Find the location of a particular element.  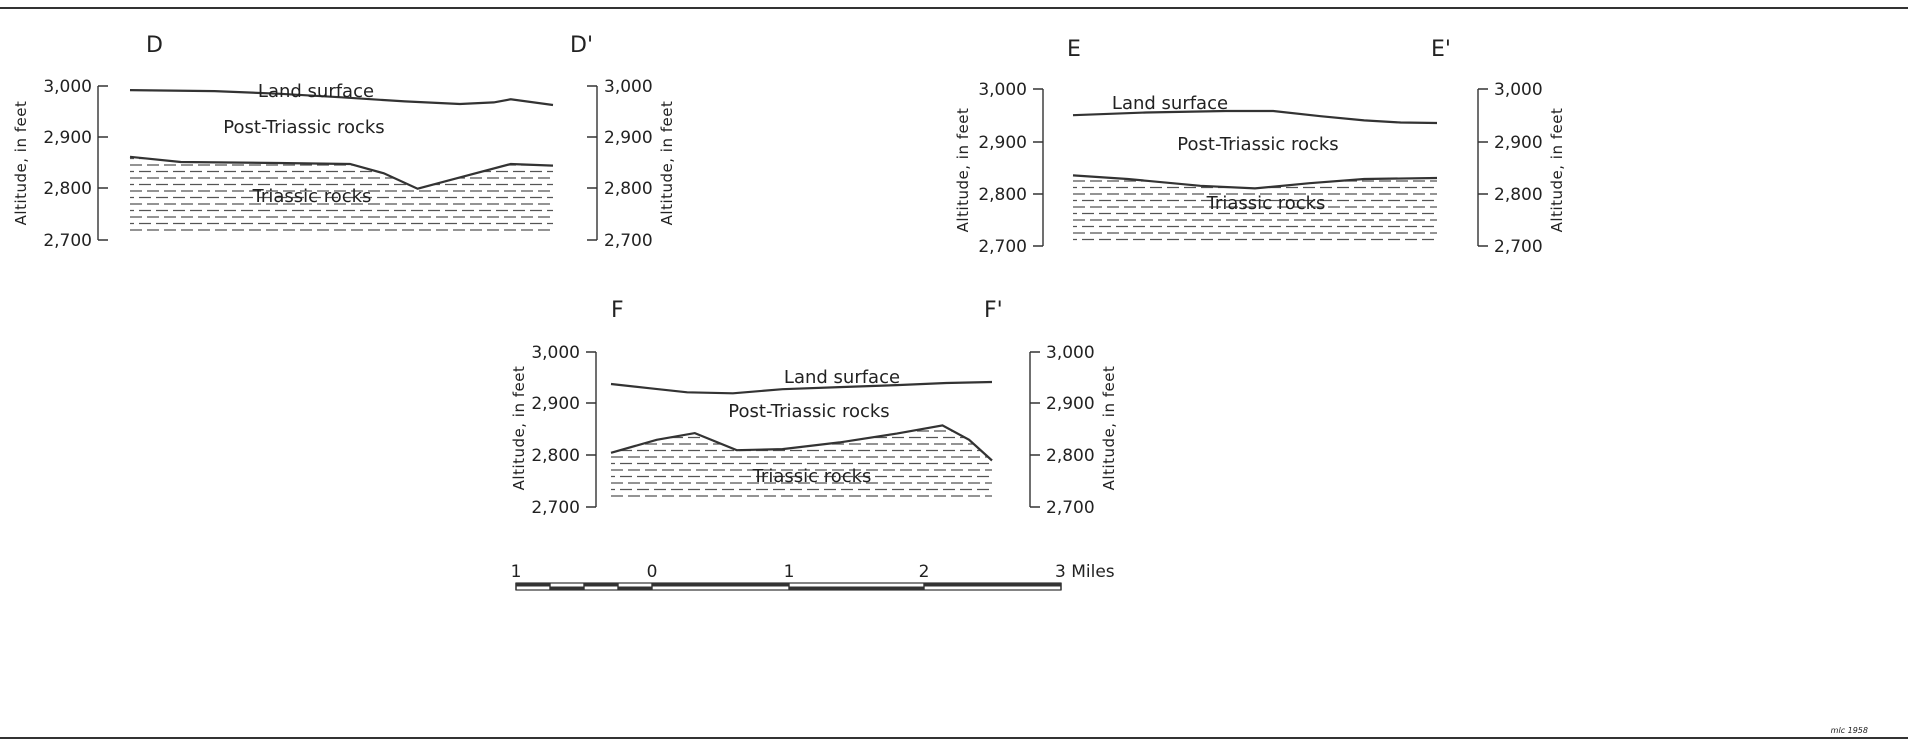

section-d-right-tick: 2,800 is located at coordinates (628, 189).